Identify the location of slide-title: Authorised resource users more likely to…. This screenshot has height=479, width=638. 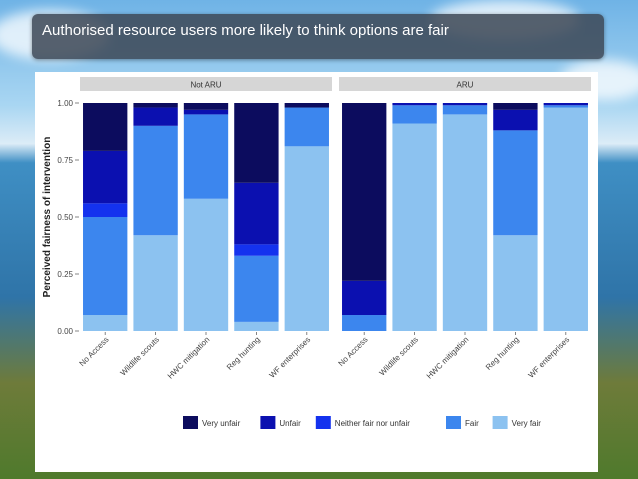
(245, 30).